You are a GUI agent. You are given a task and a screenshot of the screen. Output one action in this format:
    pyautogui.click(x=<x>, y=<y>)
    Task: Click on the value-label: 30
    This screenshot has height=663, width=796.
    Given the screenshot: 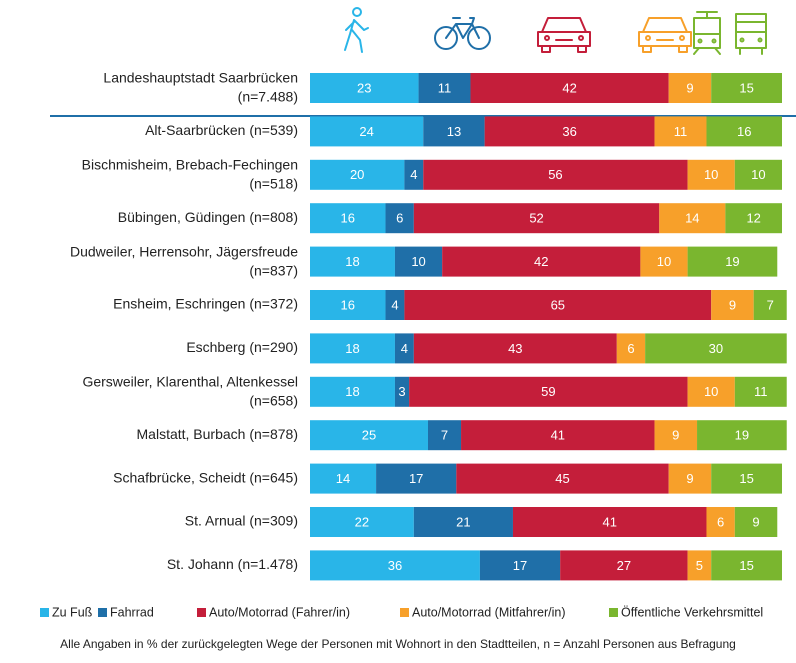 What is the action you would take?
    pyautogui.click(x=716, y=348)
    